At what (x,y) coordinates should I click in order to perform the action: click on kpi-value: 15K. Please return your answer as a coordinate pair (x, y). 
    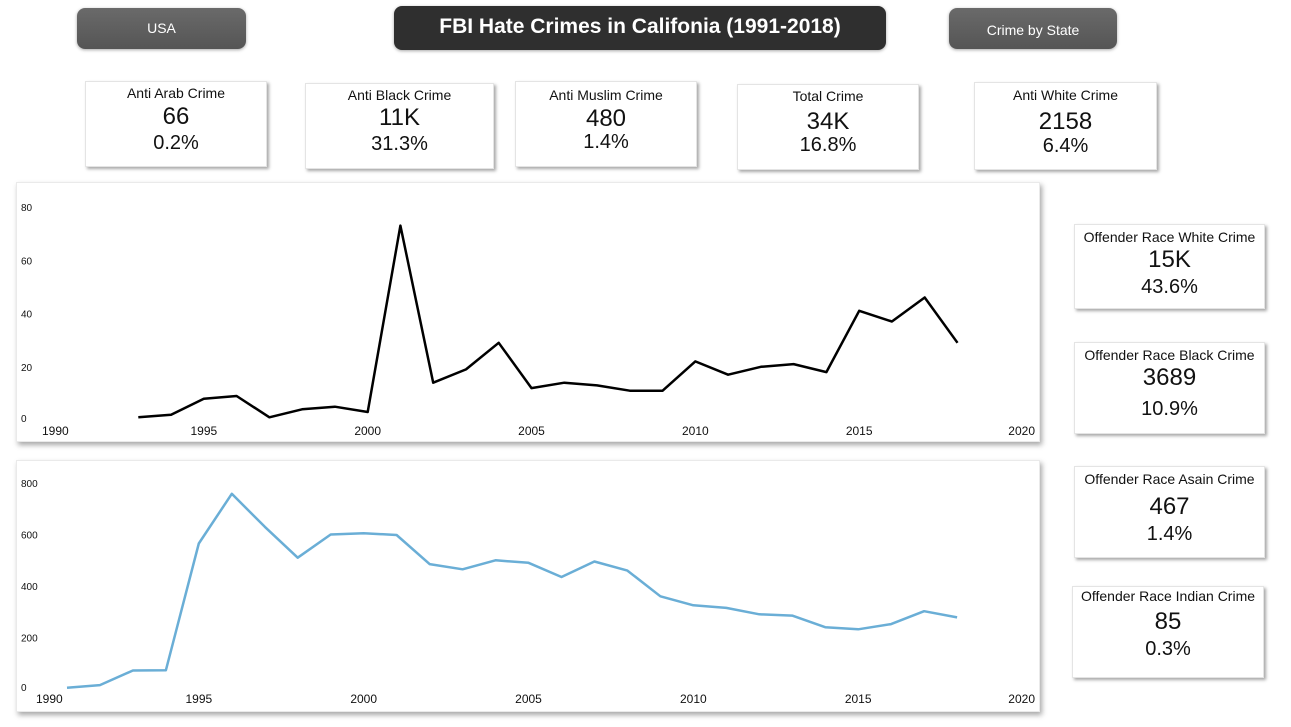
    Looking at the image, I should click on (1169, 259).